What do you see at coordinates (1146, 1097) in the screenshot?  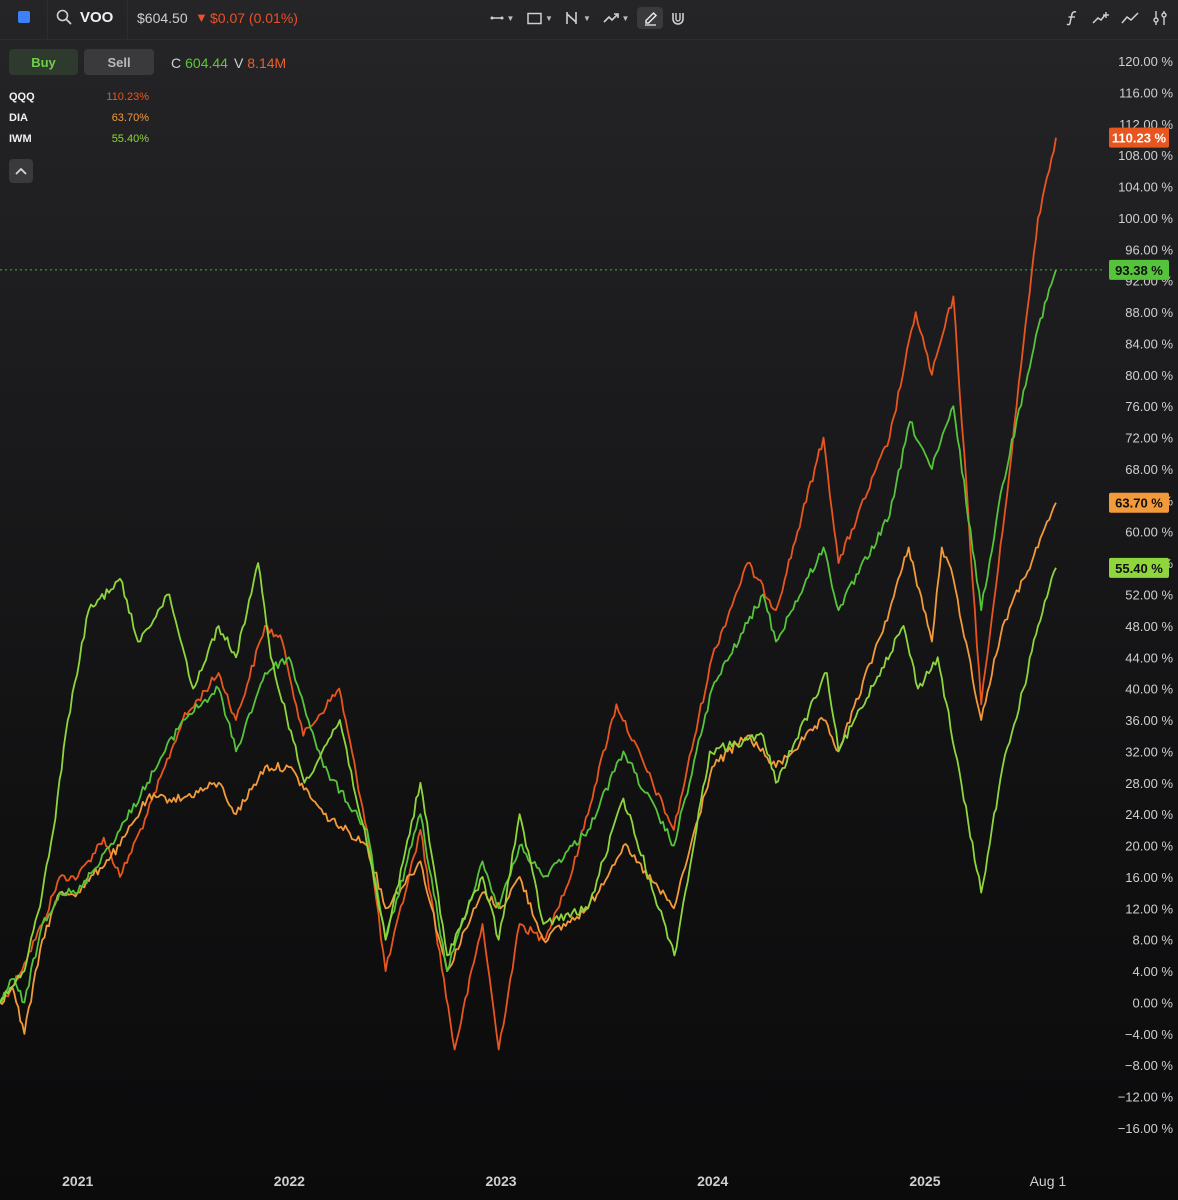 I see `y-tick-label: −12.00 %` at bounding box center [1146, 1097].